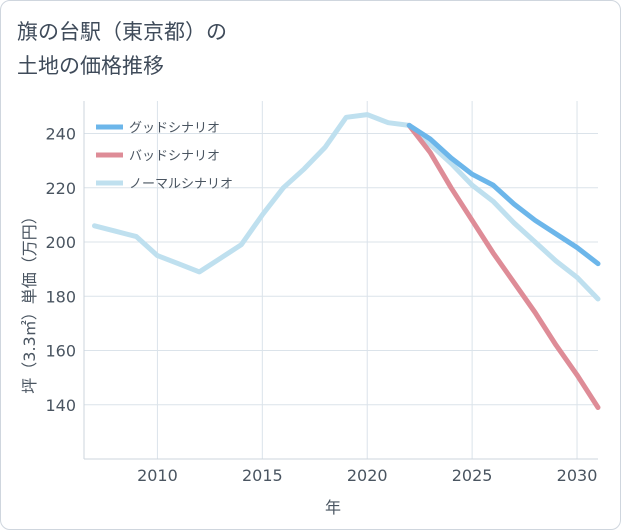 This screenshot has height=530, width=621. Describe the element at coordinates (60, 188) in the screenshot. I see `y-tick-label: 220` at that location.